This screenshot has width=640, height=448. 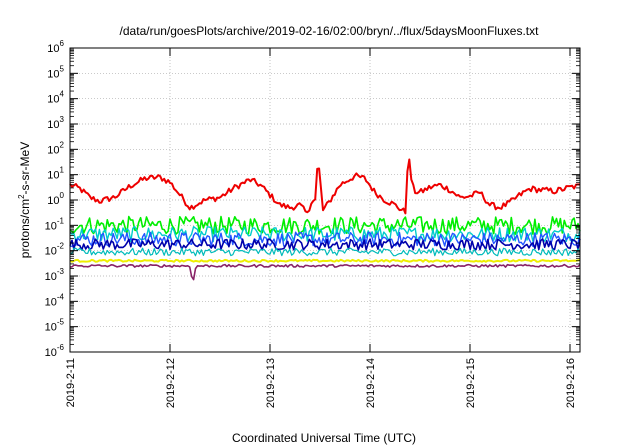 I want to click on y-tick-exponent: -5, so click(x=61, y=322).